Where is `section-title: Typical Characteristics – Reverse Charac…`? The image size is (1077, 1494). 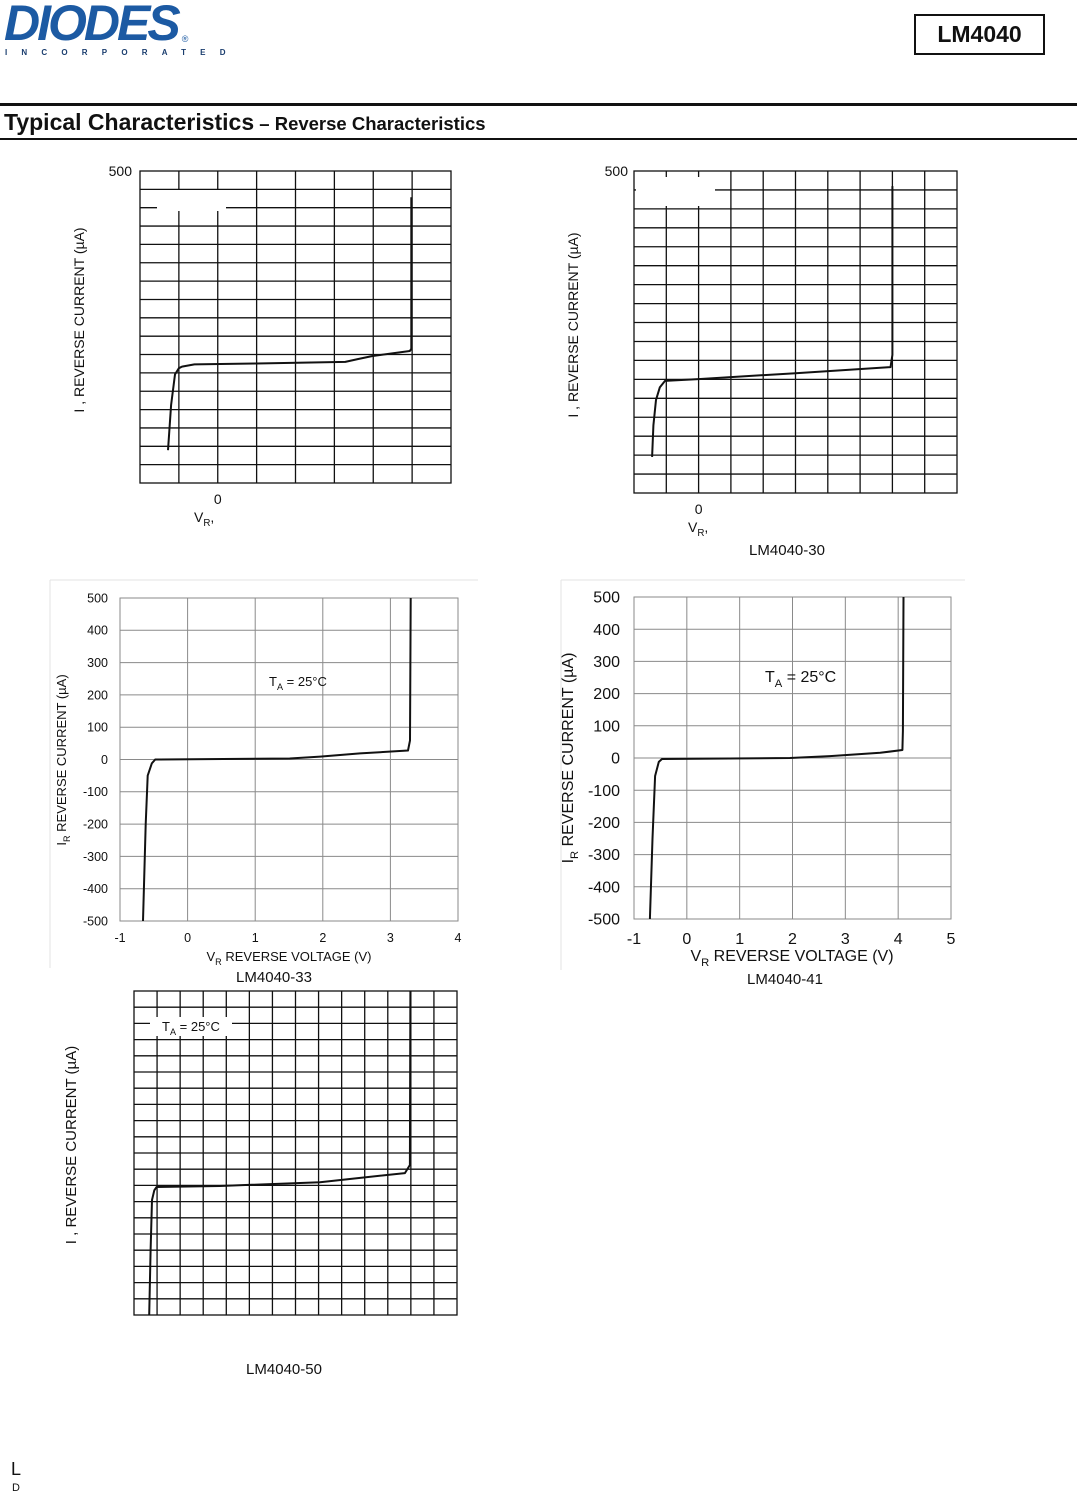 section-title: Typical Characteristics – Reverse Charac… is located at coordinates (245, 122).